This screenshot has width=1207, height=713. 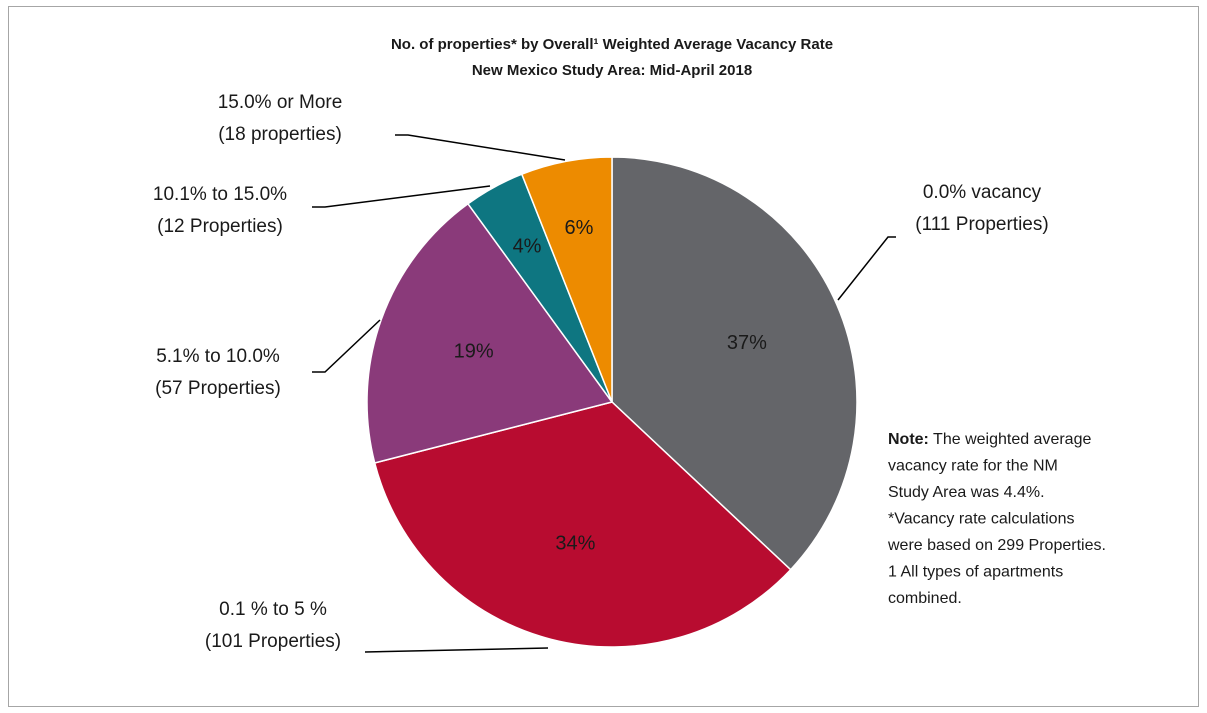 What do you see at coordinates (925, 598) in the screenshot?
I see `note-line: combined.` at bounding box center [925, 598].